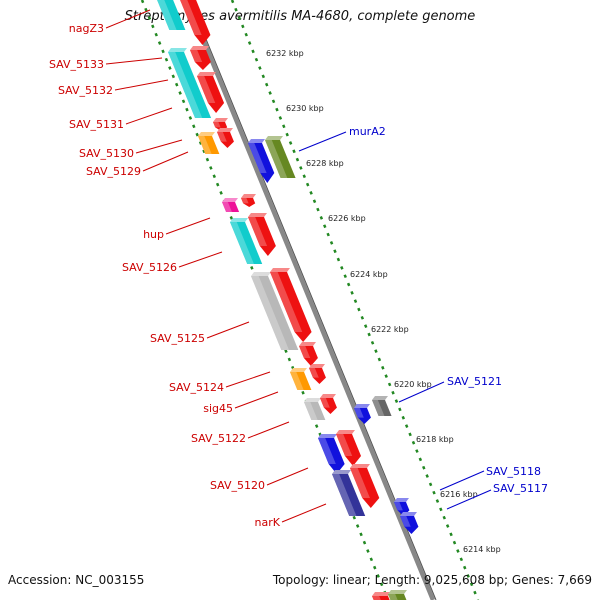 The height and width of the screenshot is (600, 600). I want to click on gene-block-sav-5125-grey-cap, so click(261, 274).